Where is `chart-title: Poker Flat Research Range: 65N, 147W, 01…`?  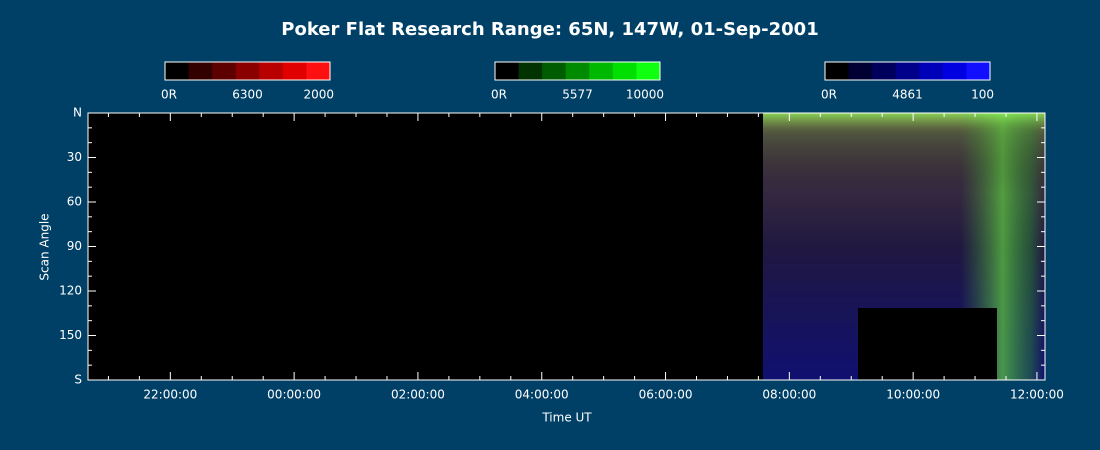
chart-title: Poker Flat Research Range: 65N, 147W, 01… is located at coordinates (549, 29).